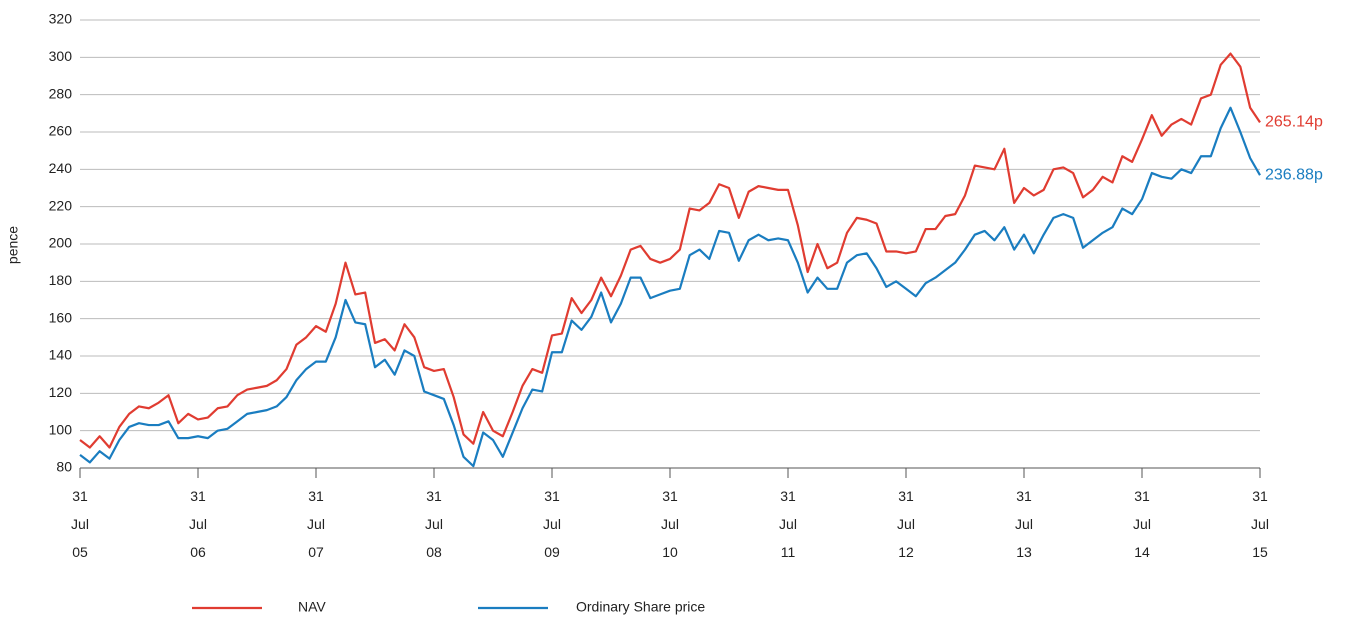  What do you see at coordinates (61, 168) in the screenshot?
I see `y-tick-label: 240` at bounding box center [61, 168].